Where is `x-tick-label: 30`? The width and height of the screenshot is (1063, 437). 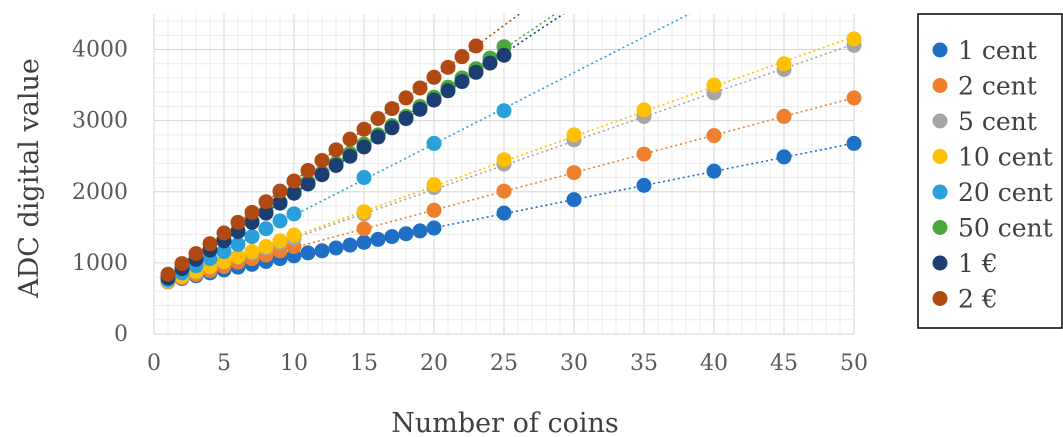 x-tick-label: 30 is located at coordinates (574, 363).